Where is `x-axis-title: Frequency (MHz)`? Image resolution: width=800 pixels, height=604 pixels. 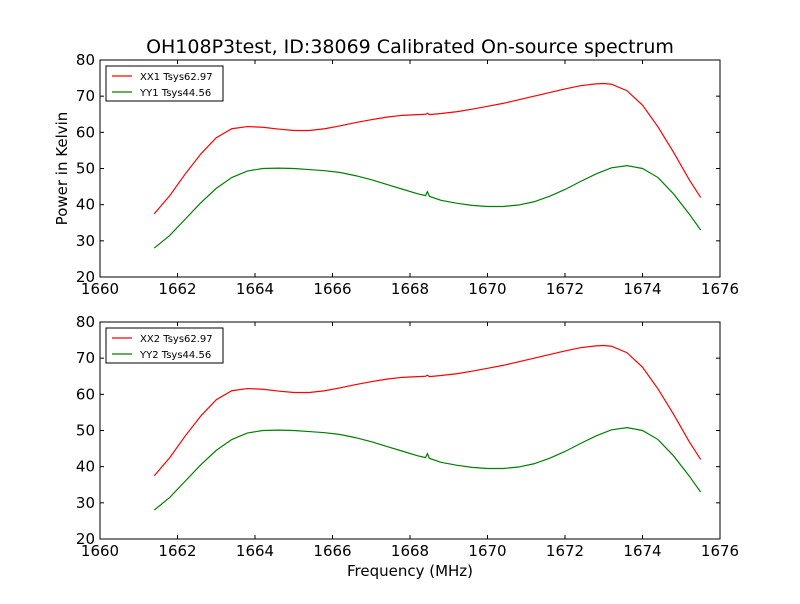
x-axis-title: Frequency (MHz) is located at coordinates (410, 571).